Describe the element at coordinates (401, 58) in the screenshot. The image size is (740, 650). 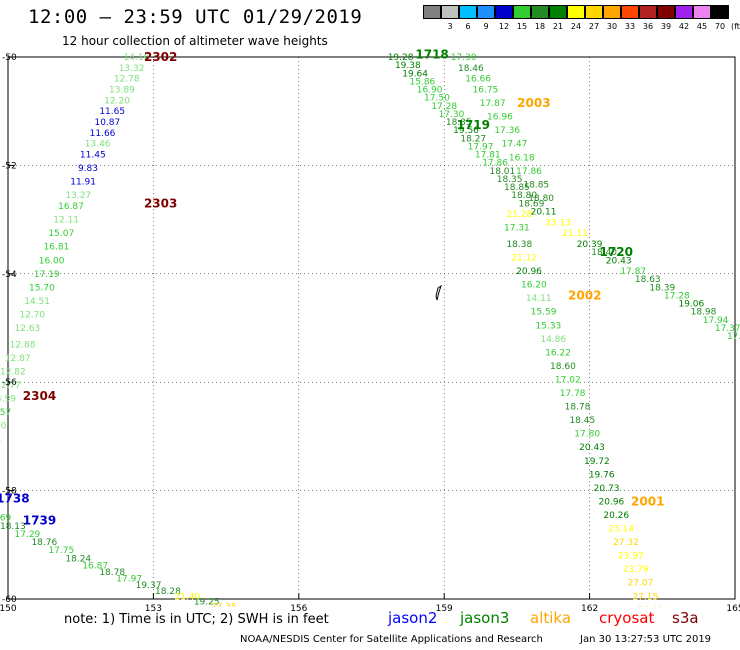
I see `wave-height-value: 19.28` at that location.